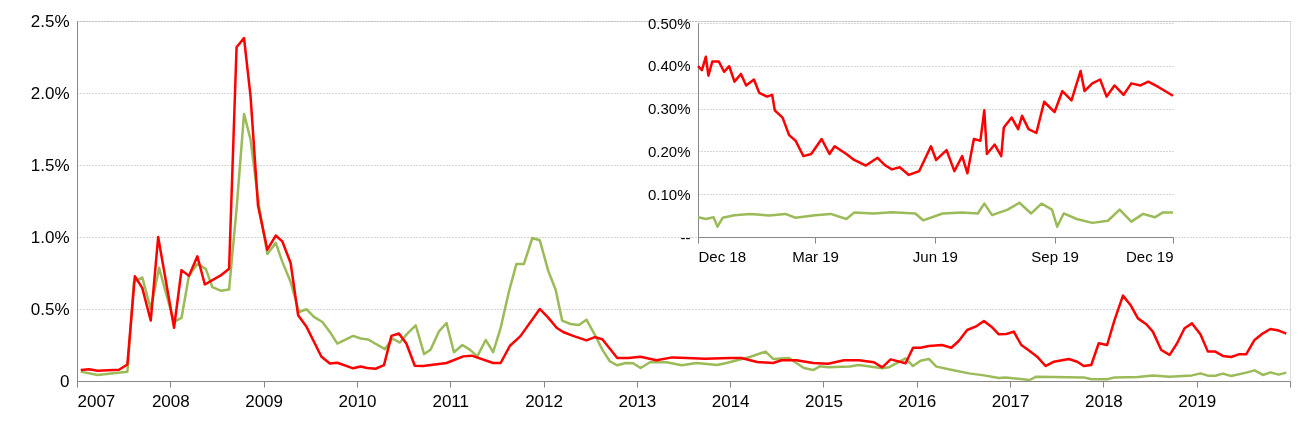  I want to click on x-tick-label: 2016, so click(917, 401).